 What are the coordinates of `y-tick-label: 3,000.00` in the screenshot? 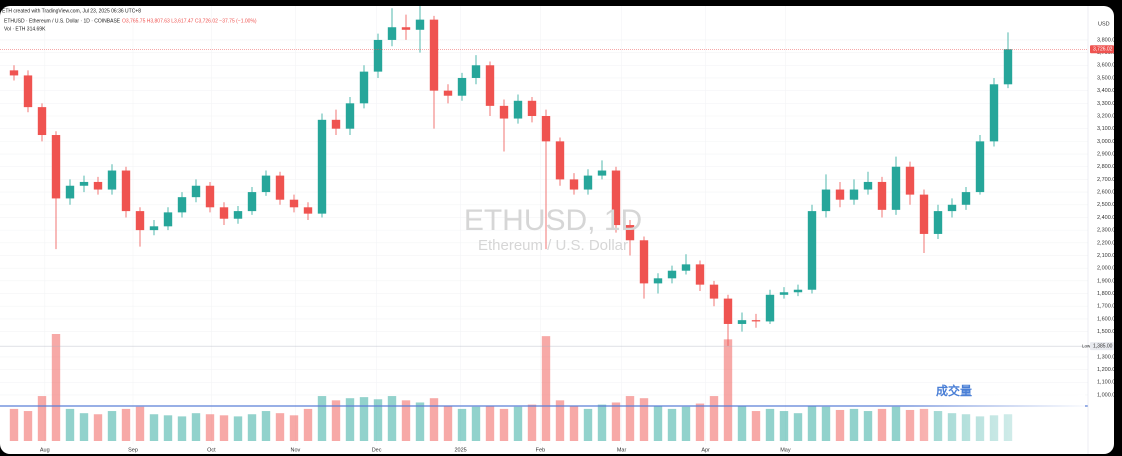 It's located at (1105, 142).